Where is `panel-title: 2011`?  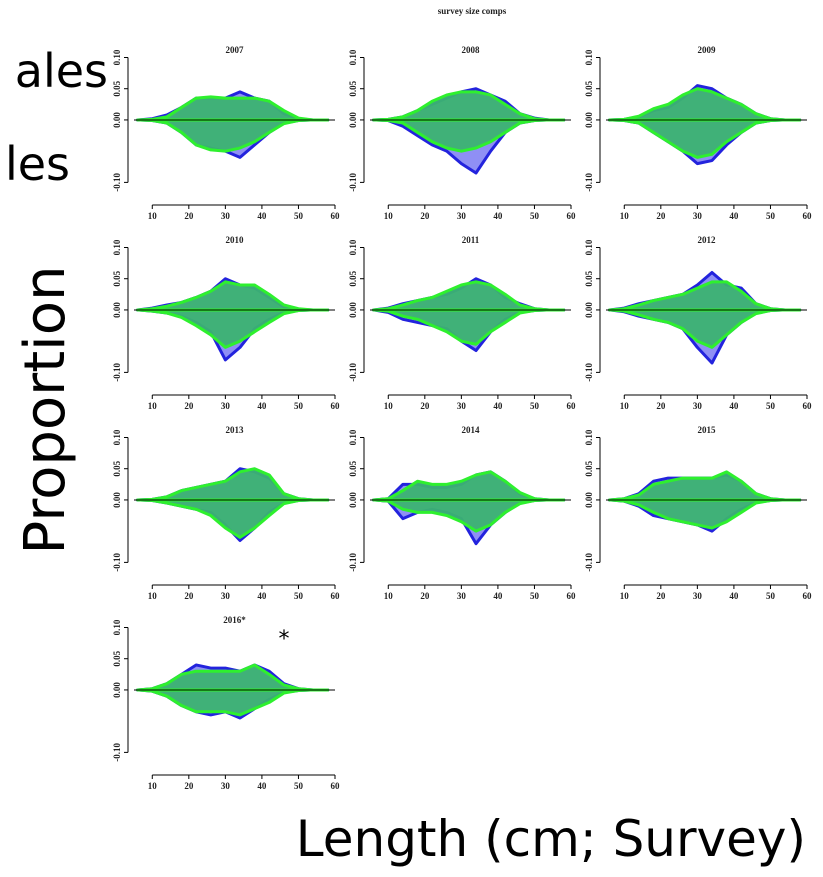
panel-title: 2011 is located at coordinates (471, 240).